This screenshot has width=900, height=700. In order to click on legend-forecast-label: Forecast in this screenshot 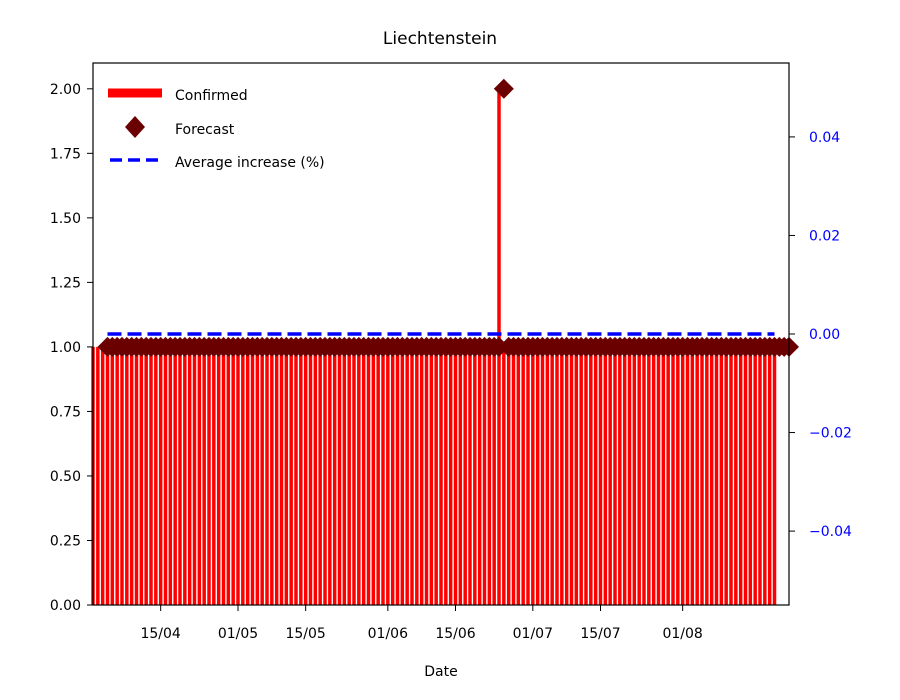, I will do `click(205, 130)`.